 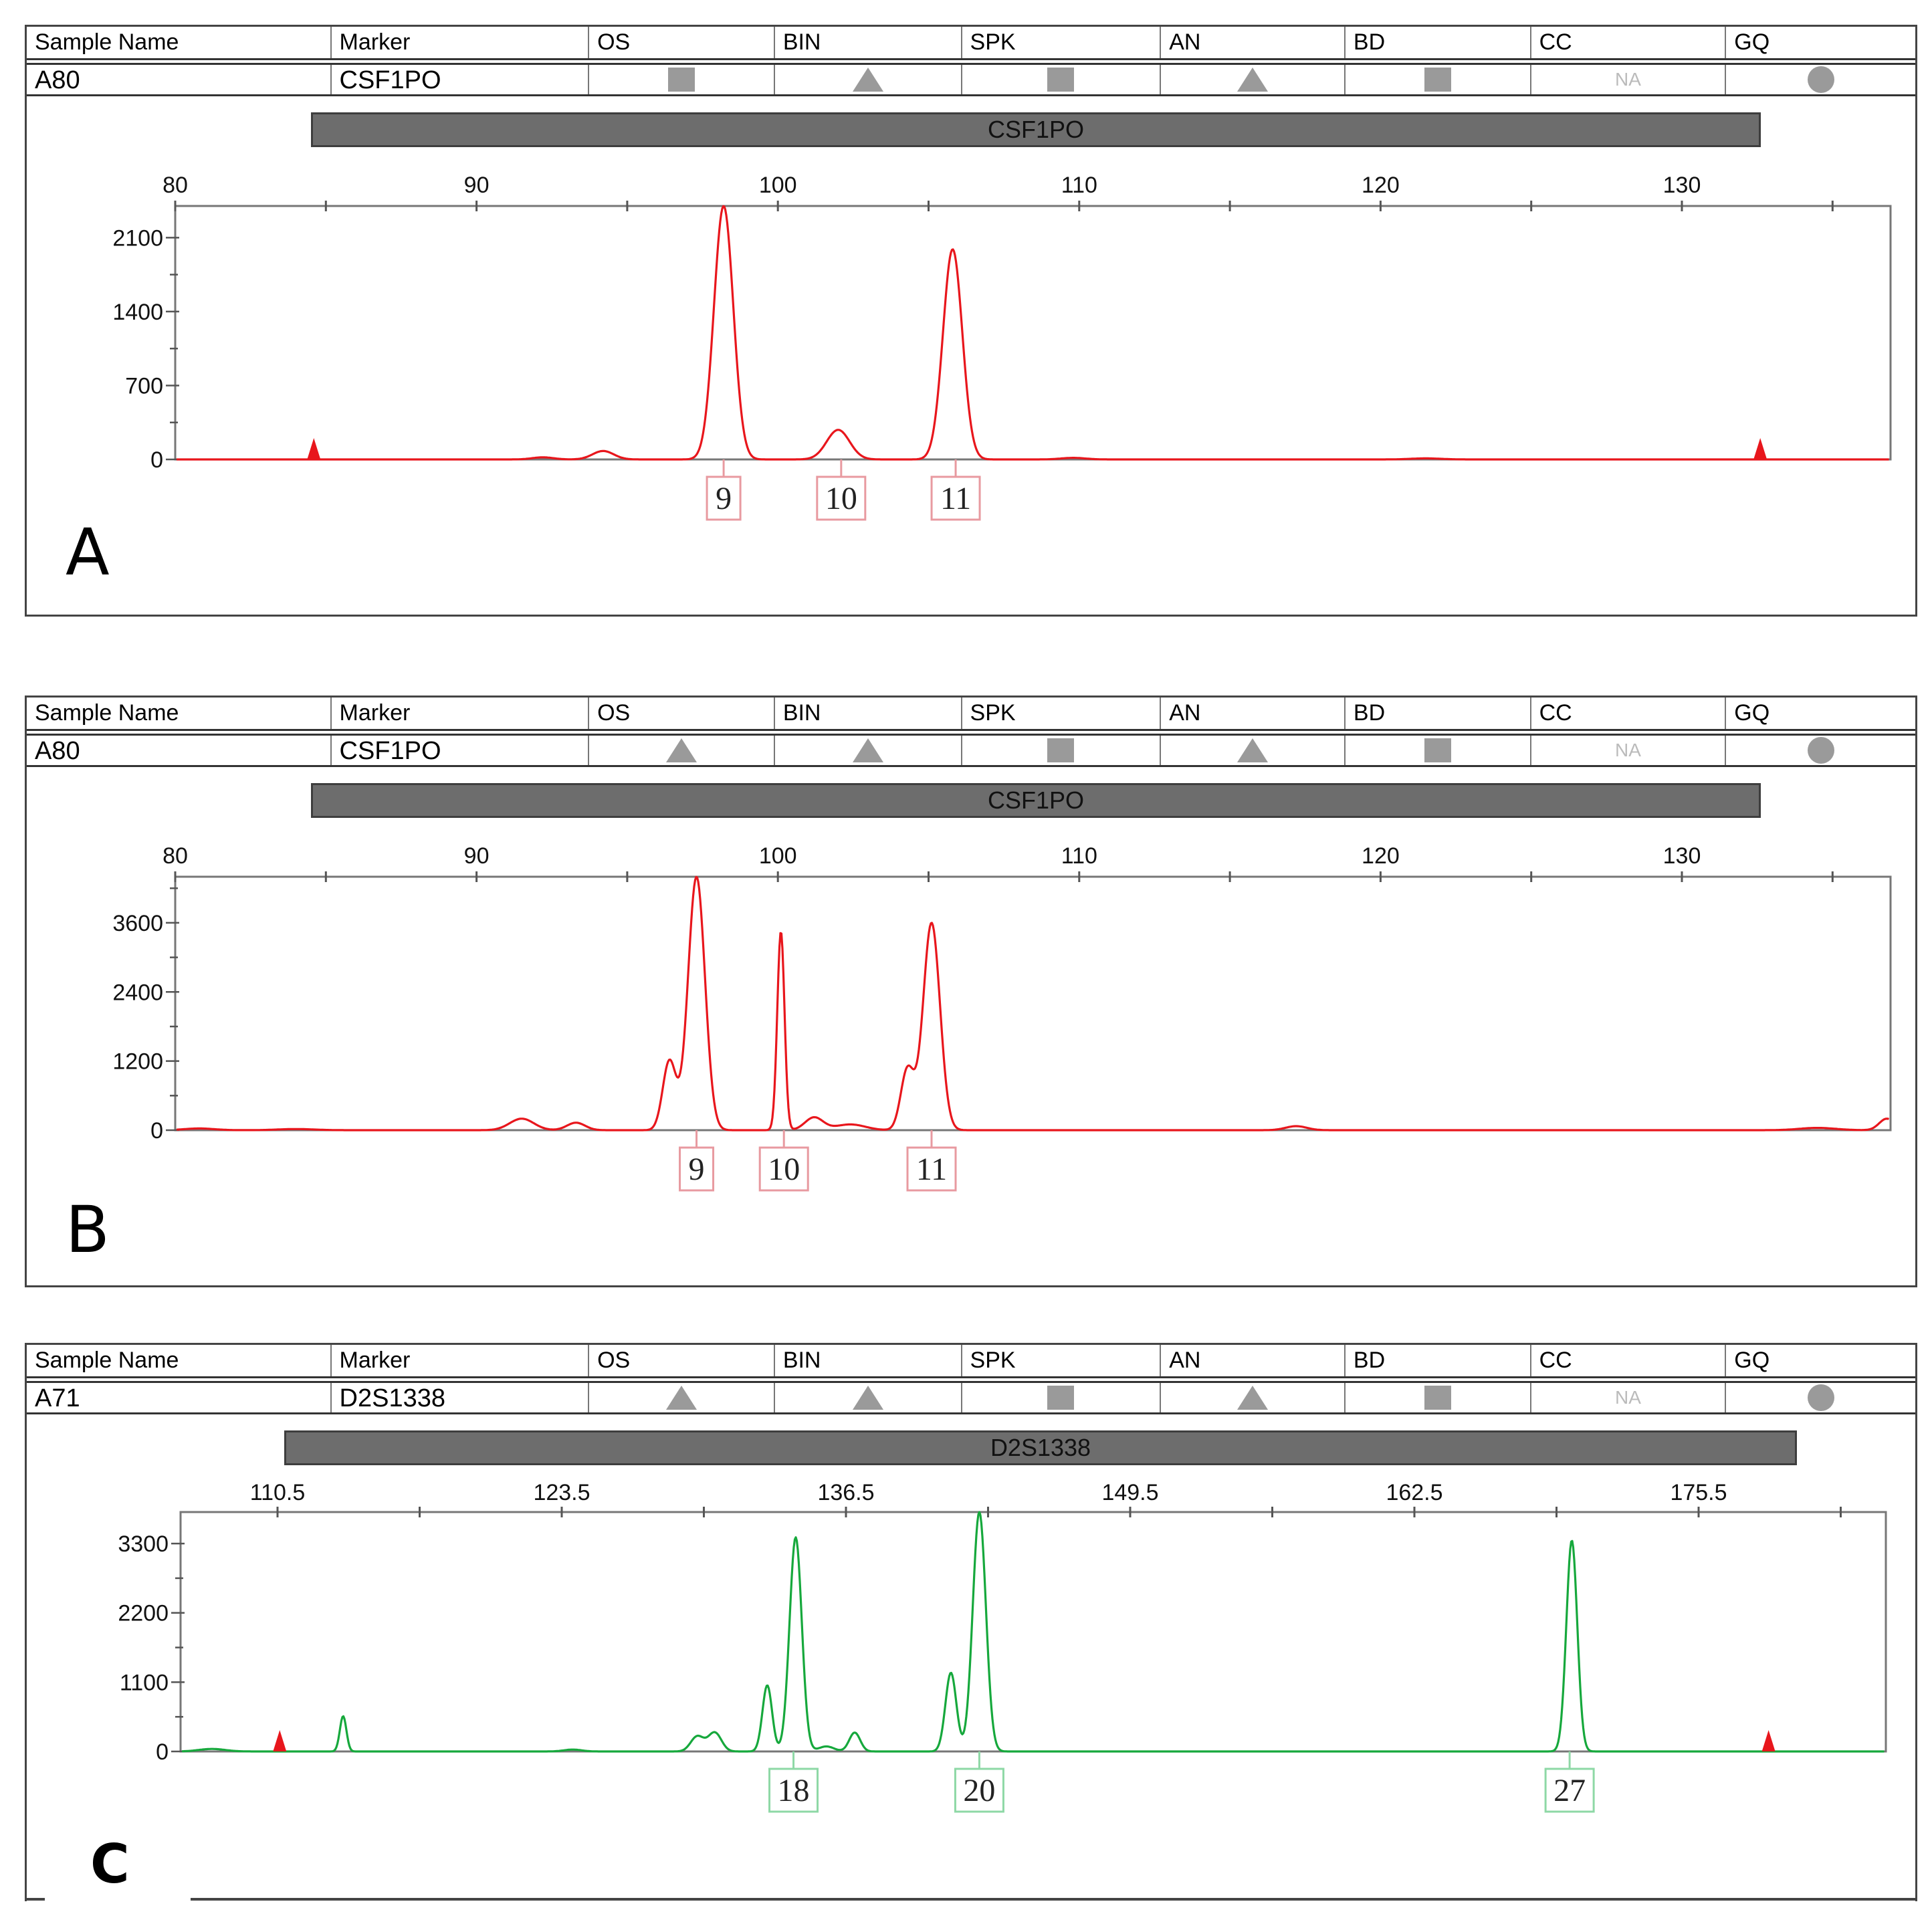 I want to click on y-tick-label: 3600, so click(x=137, y=923).